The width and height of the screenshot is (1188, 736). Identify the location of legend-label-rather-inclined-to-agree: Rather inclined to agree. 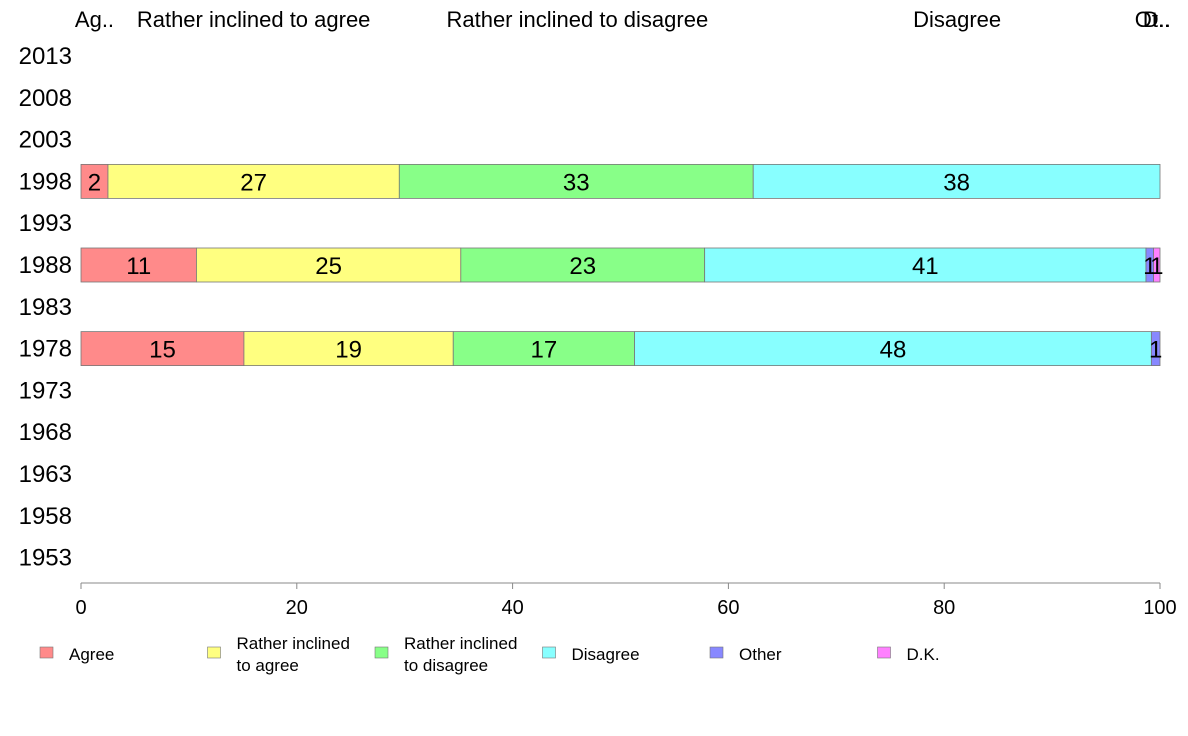
(293, 654).